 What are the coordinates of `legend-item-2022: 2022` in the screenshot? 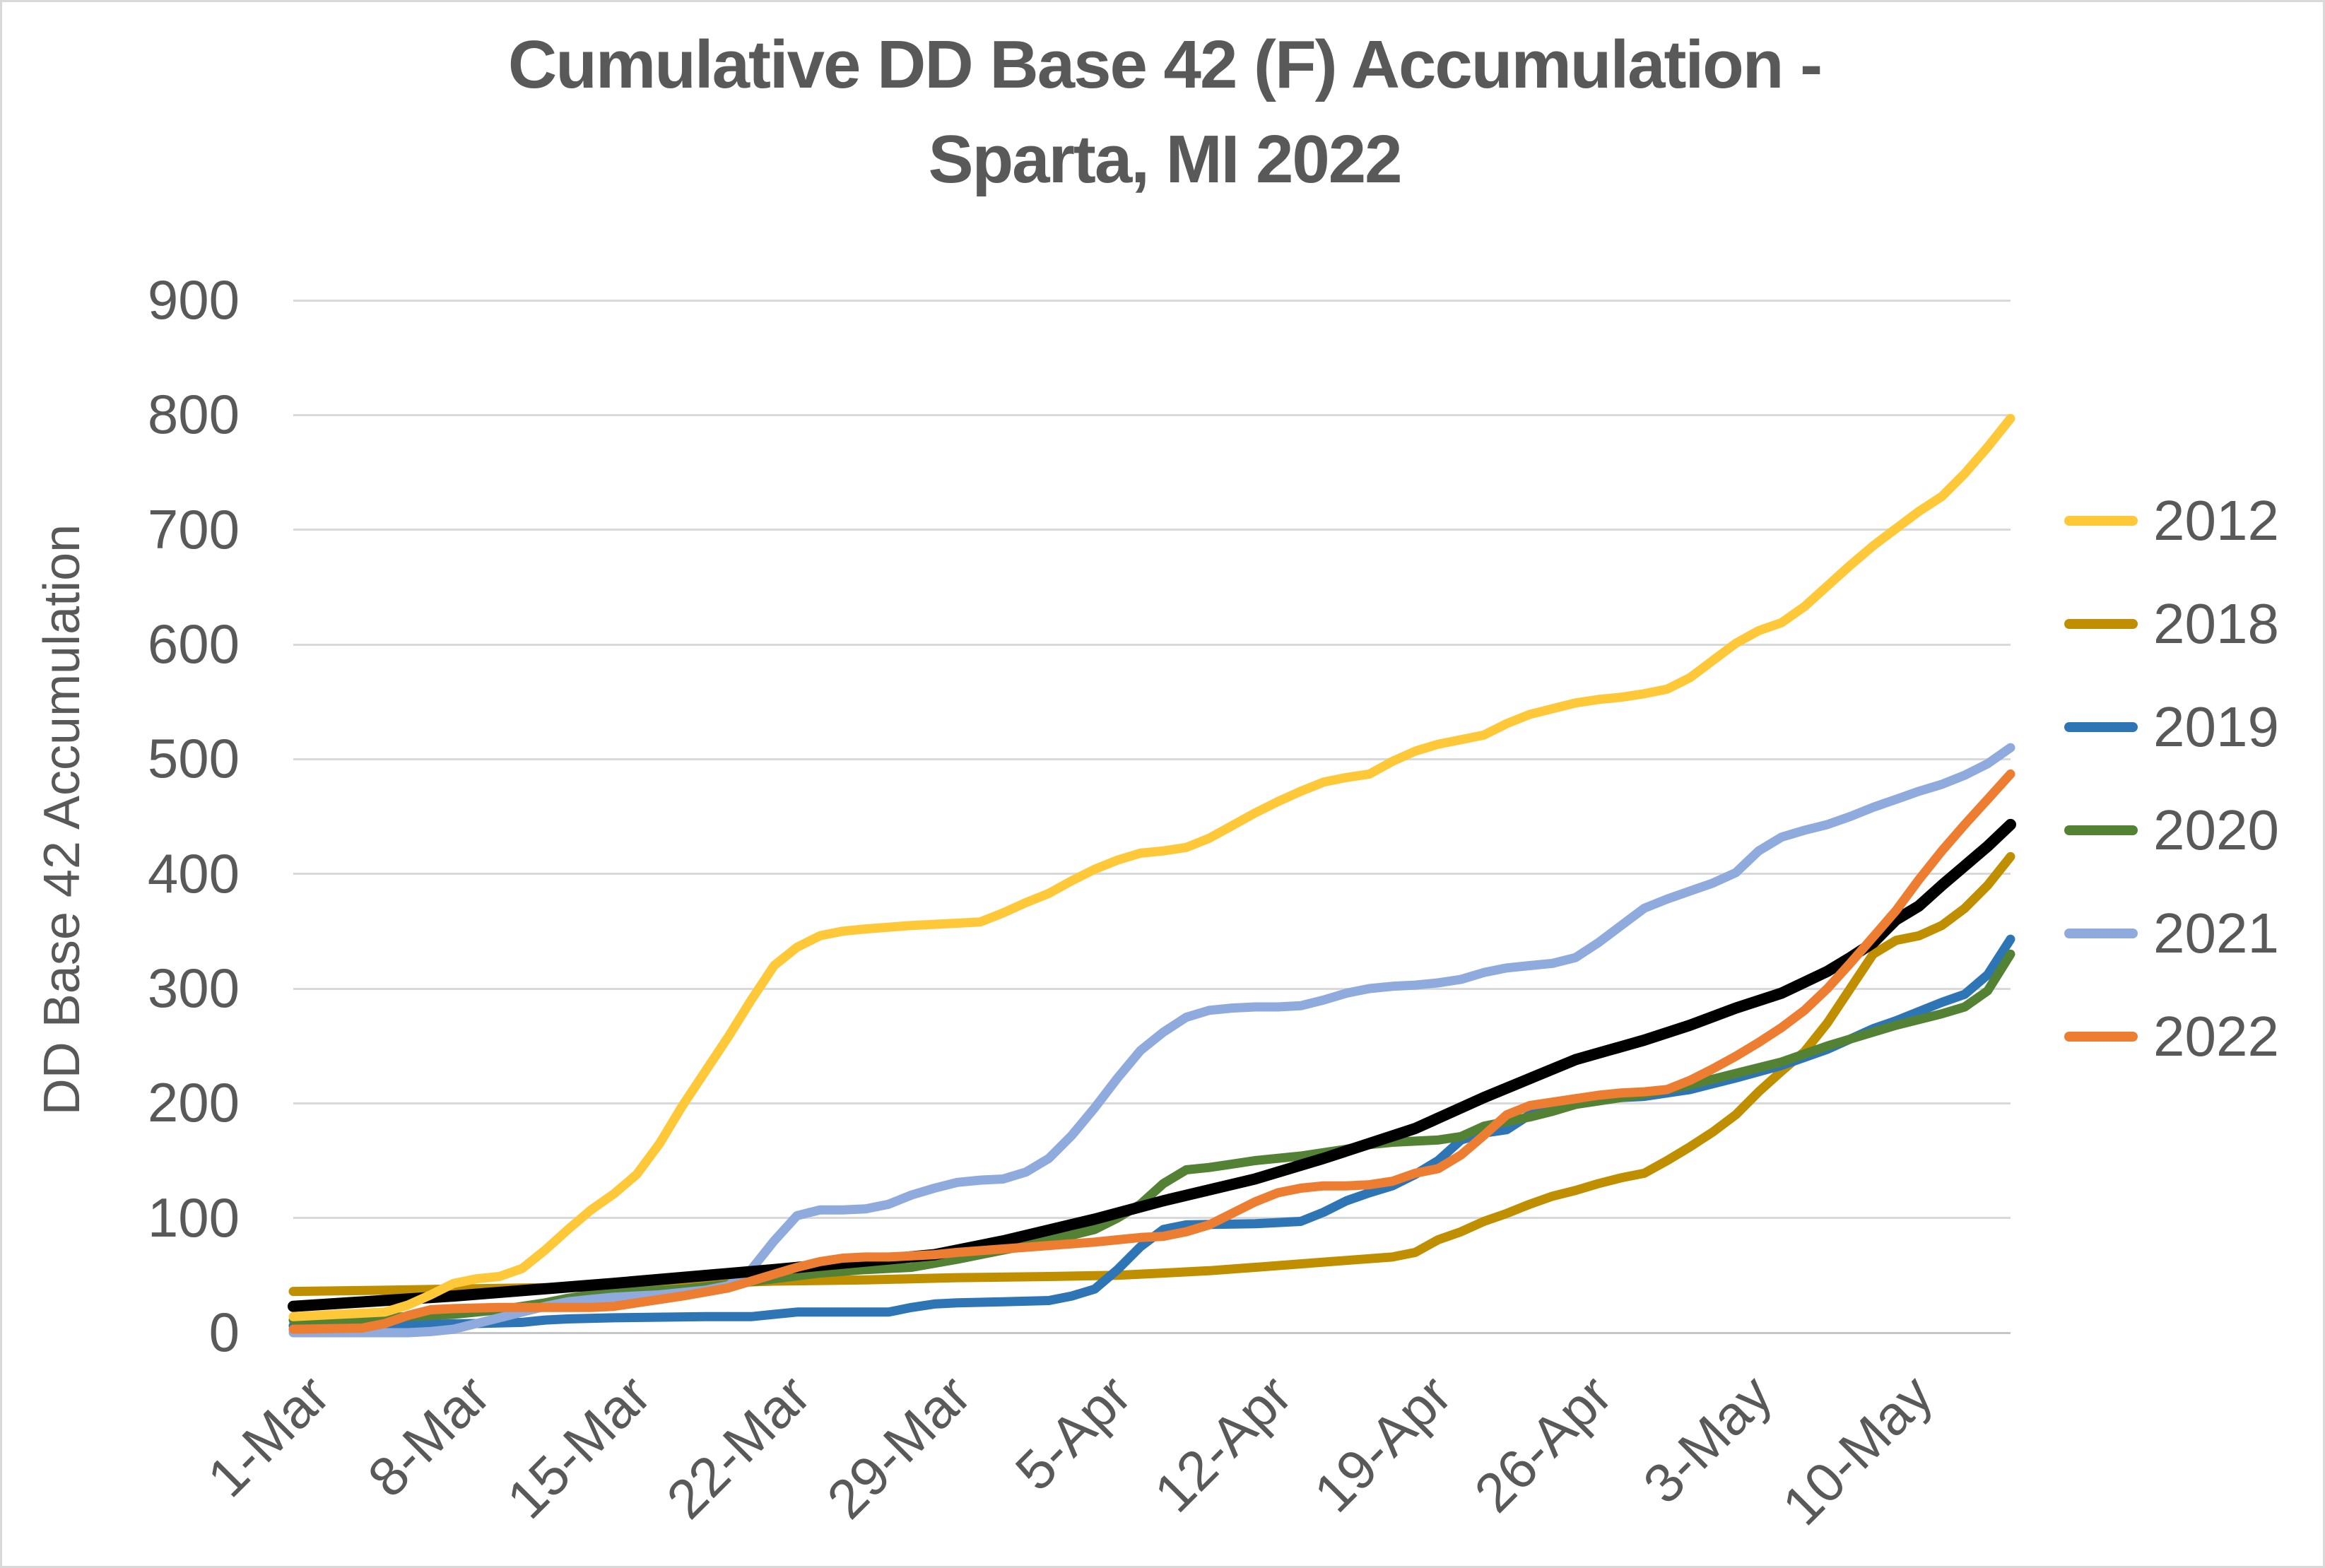 It's located at (2171, 1036).